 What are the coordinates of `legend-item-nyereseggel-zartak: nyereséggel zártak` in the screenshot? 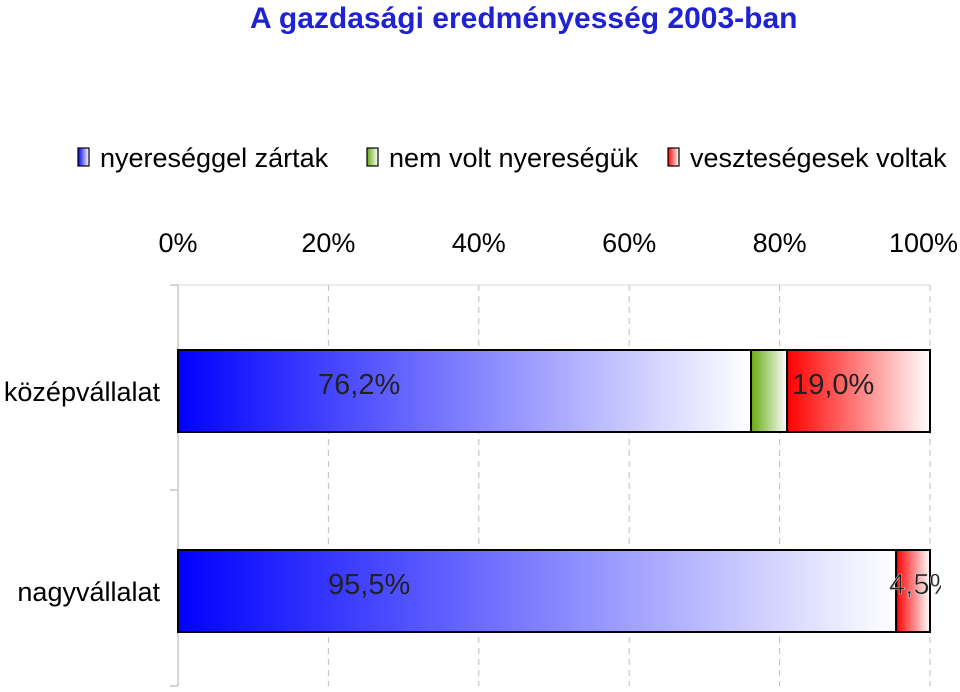 It's located at (203, 158).